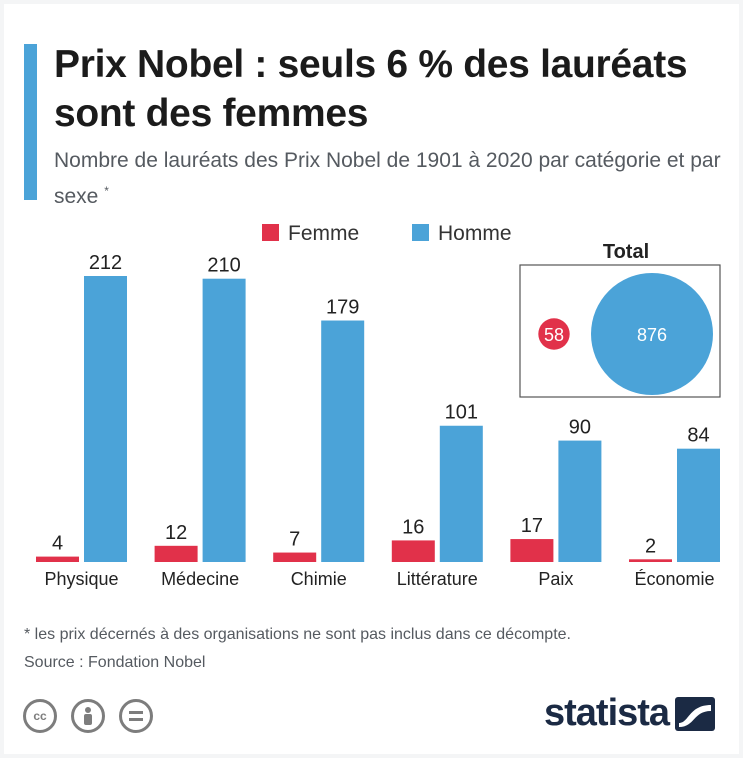 Image resolution: width=743 pixels, height=758 pixels. I want to click on category-label-2: Chimie, so click(319, 579).